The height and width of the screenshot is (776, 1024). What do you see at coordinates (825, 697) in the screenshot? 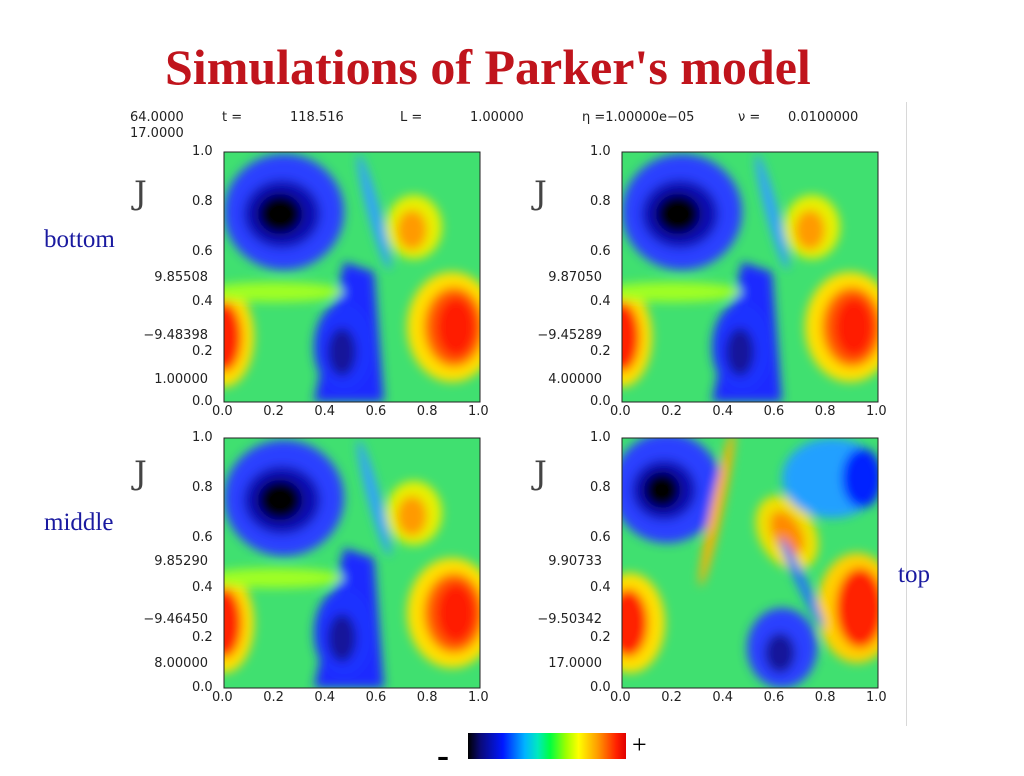
I see `xtick-p4-4: 0.8` at bounding box center [825, 697].